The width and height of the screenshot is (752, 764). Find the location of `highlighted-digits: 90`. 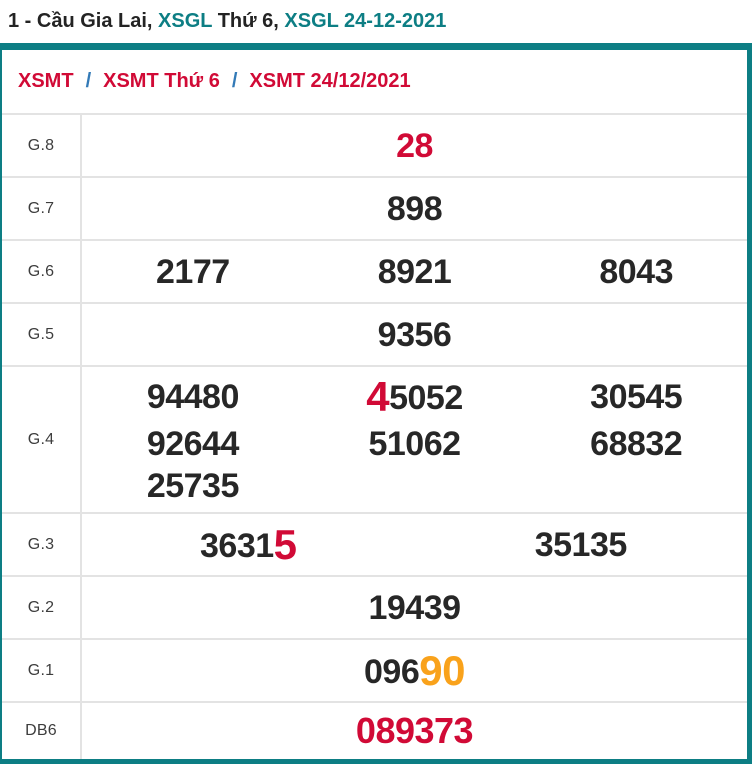

highlighted-digits: 90 is located at coordinates (442, 670).